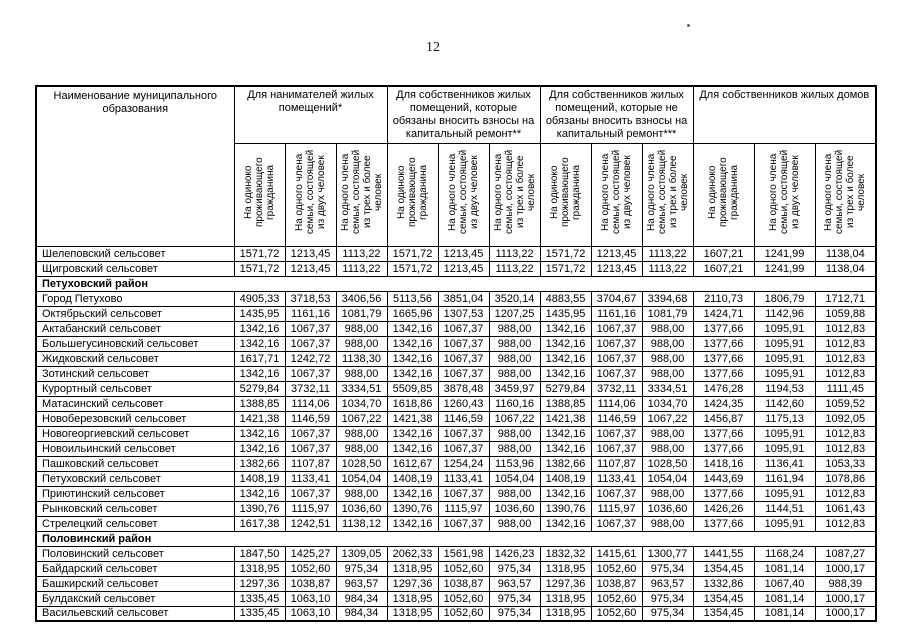  Describe the element at coordinates (135, 433) in the screenshot. I see `municipality-name: Новогеоргиевский сельсовет` at that location.